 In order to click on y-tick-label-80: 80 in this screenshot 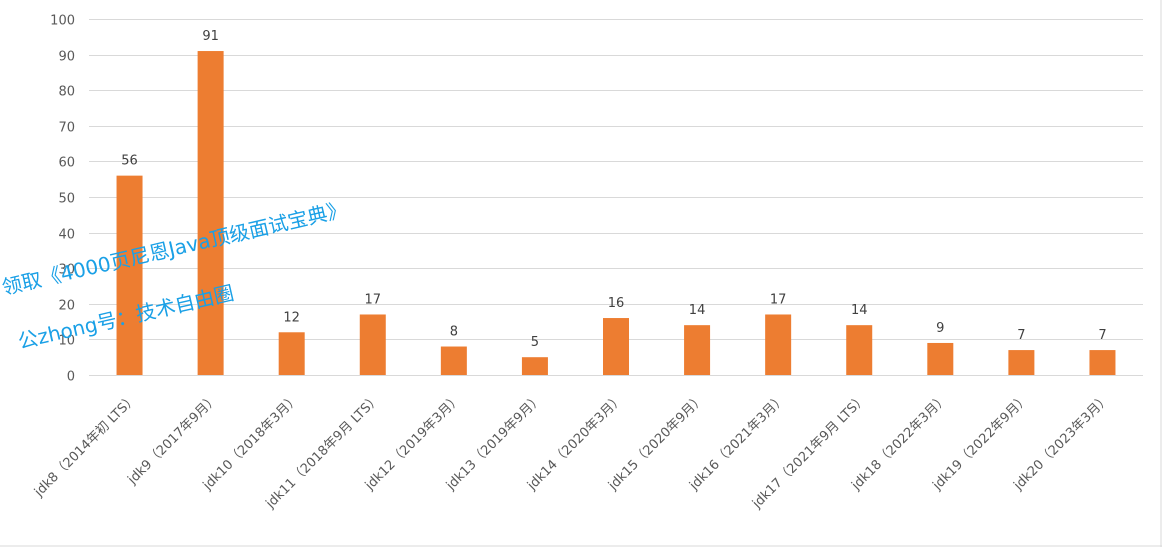, I will do `click(66, 92)`.